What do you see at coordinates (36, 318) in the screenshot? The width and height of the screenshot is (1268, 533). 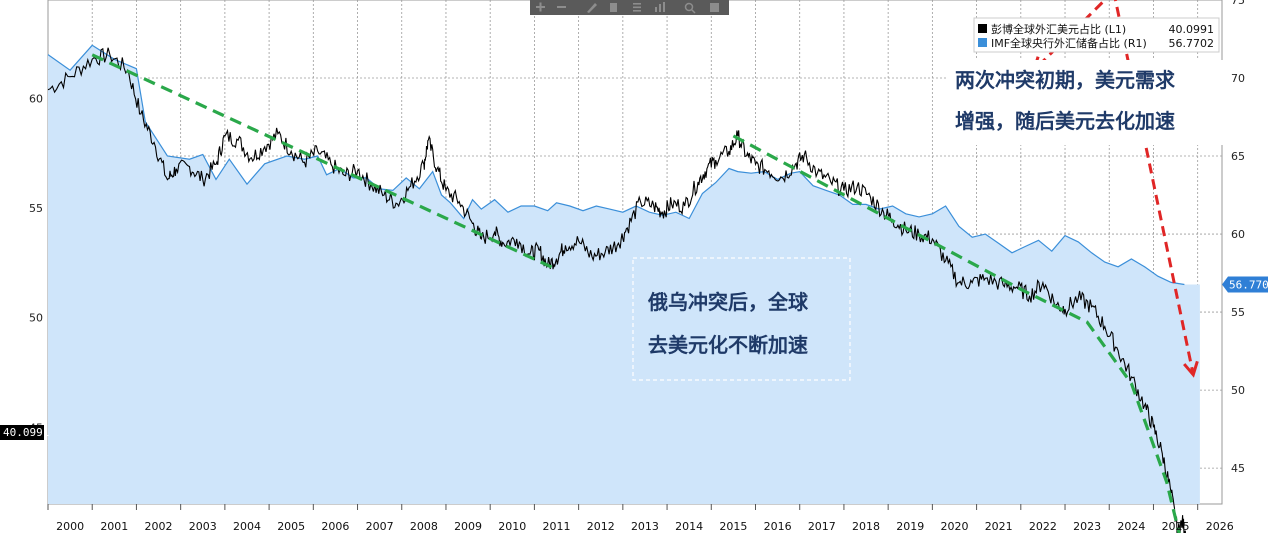 I see `left-tick-label: 50` at bounding box center [36, 318].